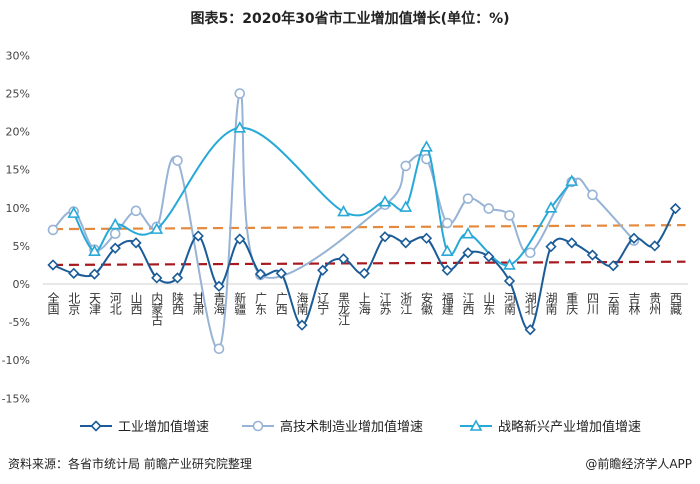 The height and width of the screenshot is (484, 700). I want to click on x-tick-label: 广西, so click(281, 303).